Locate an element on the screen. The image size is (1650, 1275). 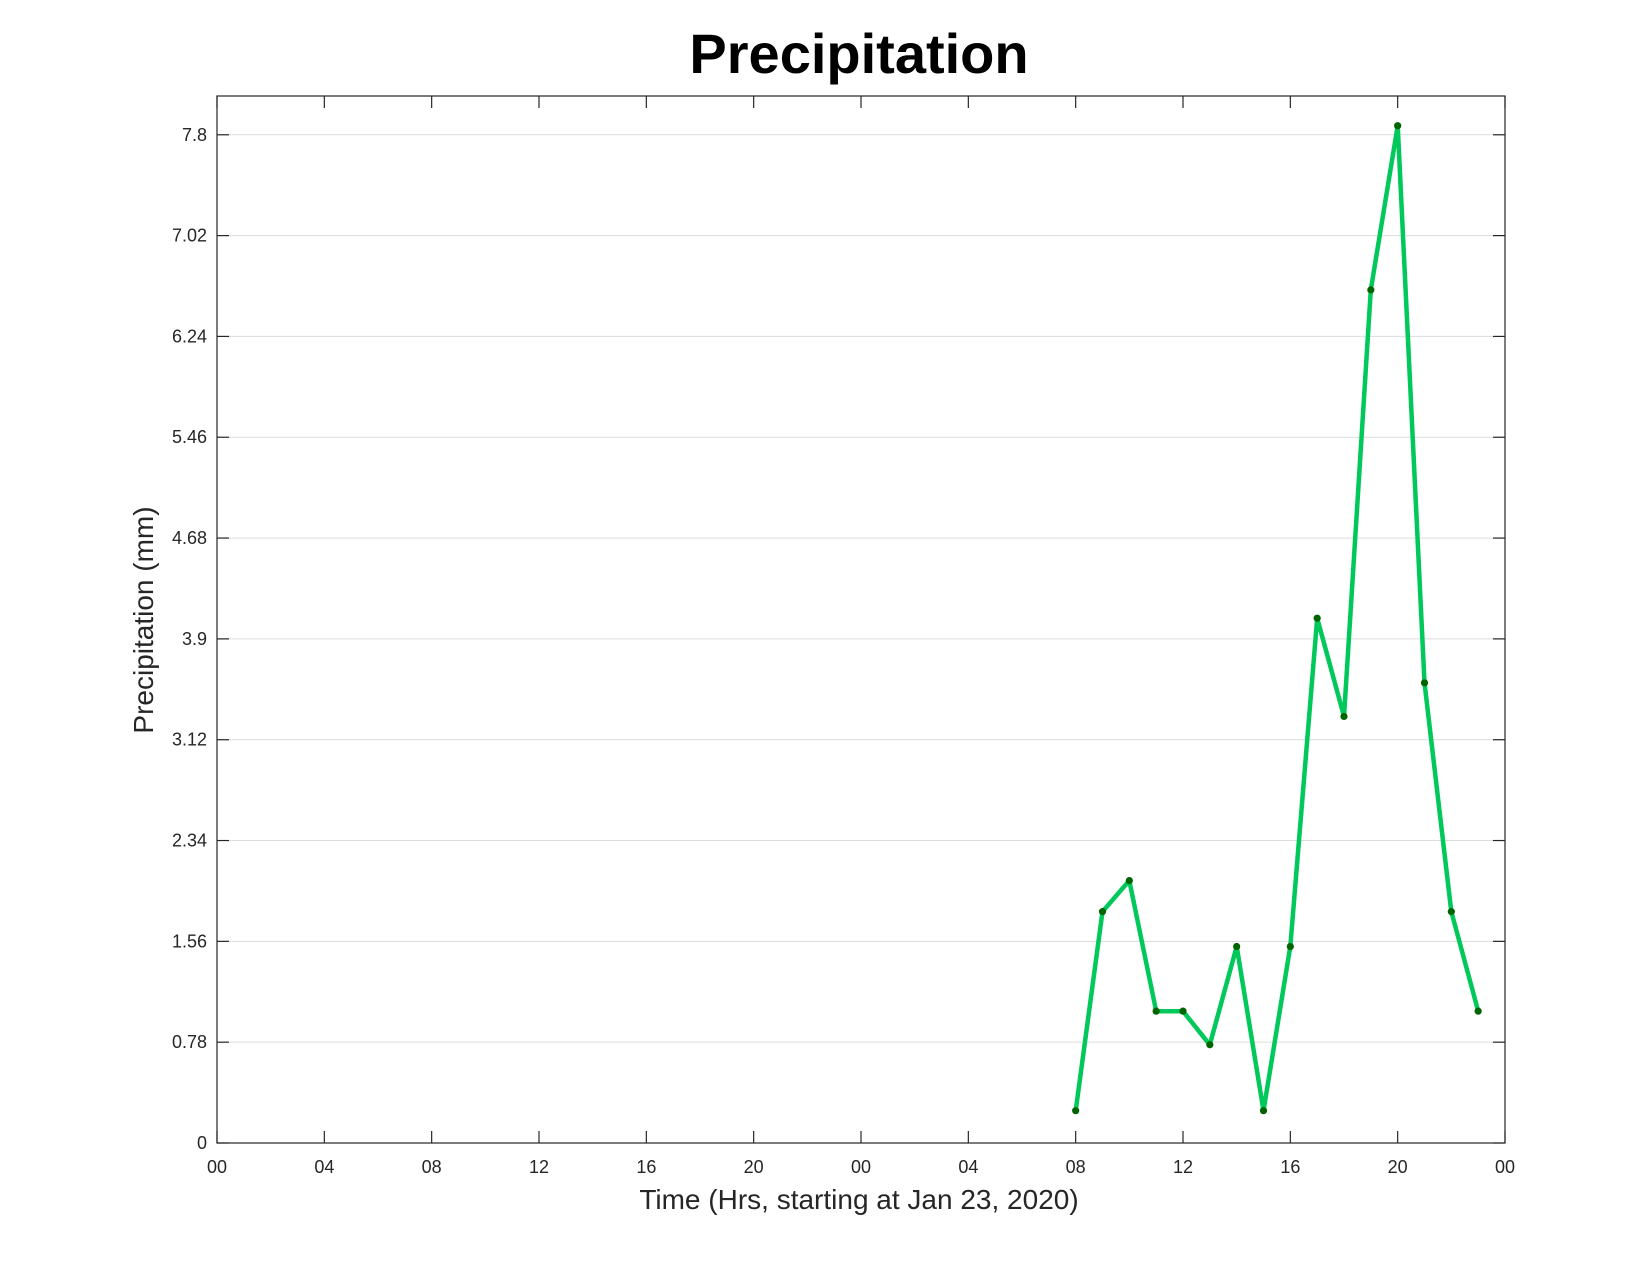
y-tick-label: 5.46 is located at coordinates (189, 437).